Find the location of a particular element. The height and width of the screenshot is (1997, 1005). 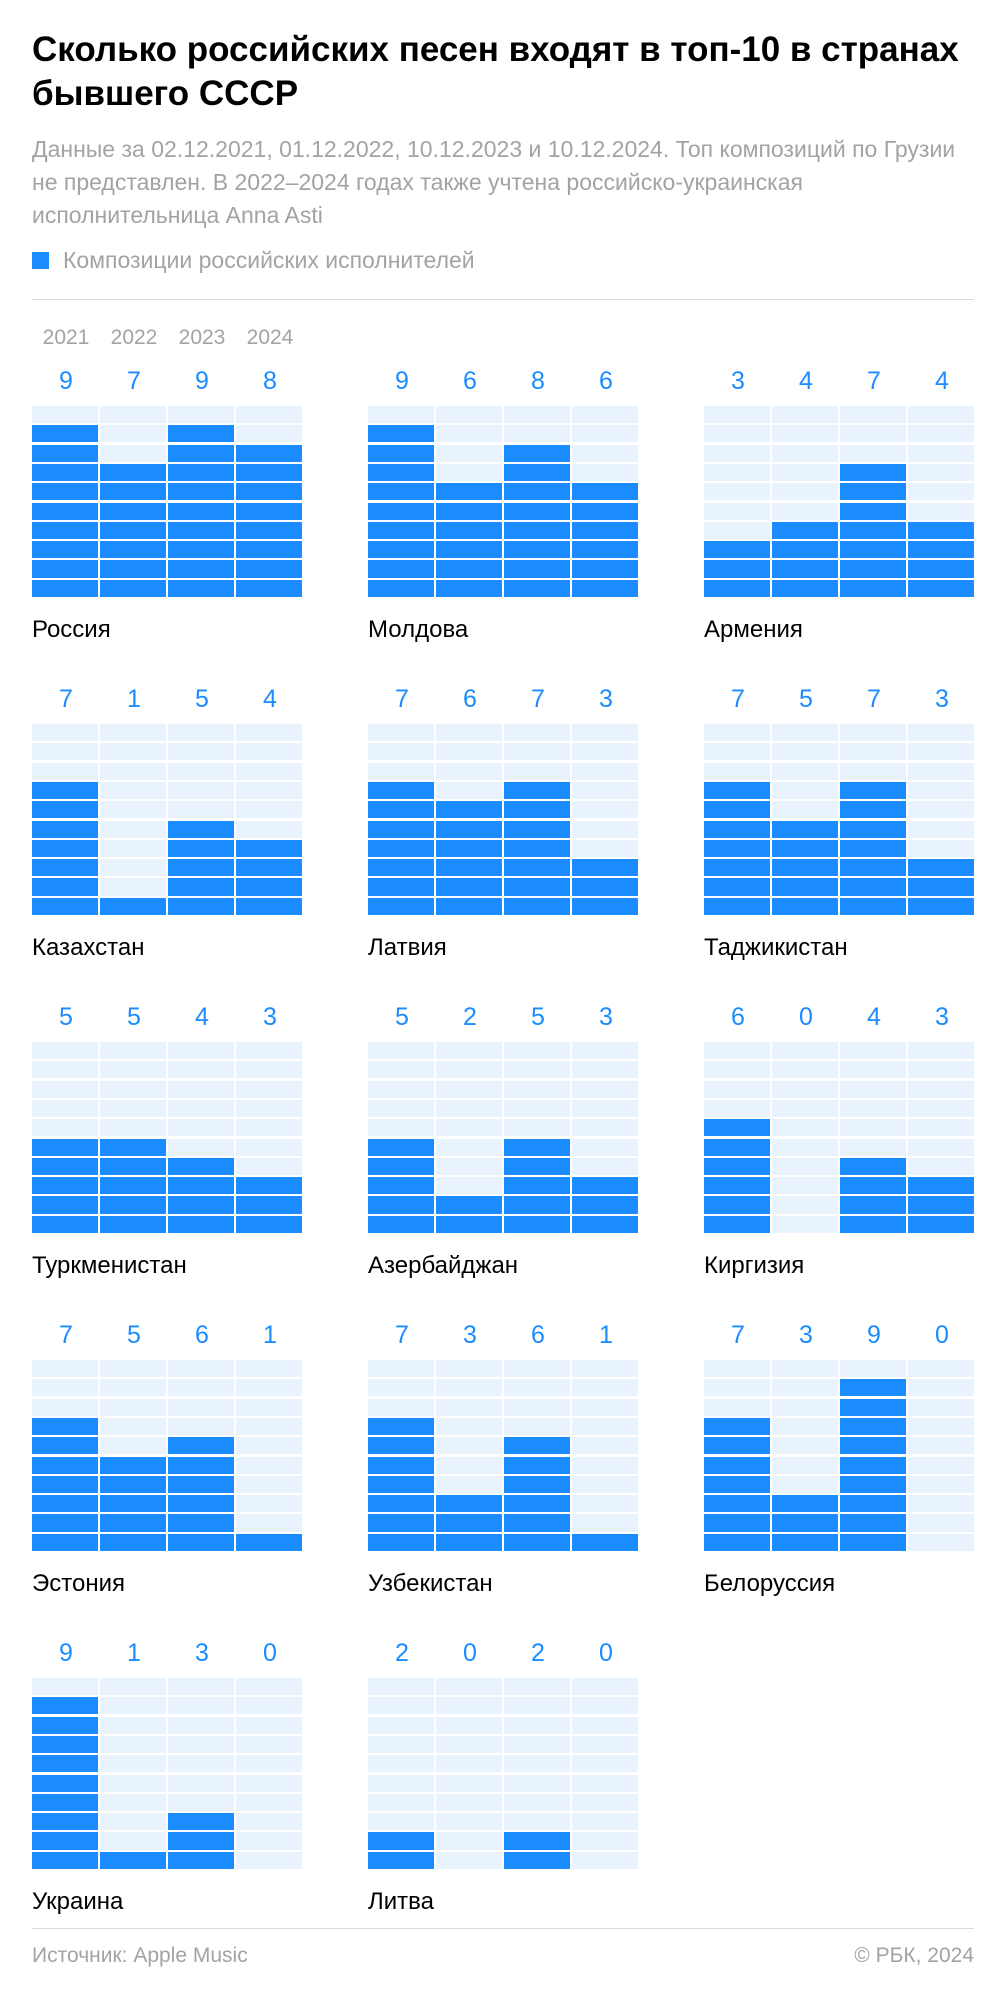

value-labels: 7 5 7 3 is located at coordinates (840, 699).